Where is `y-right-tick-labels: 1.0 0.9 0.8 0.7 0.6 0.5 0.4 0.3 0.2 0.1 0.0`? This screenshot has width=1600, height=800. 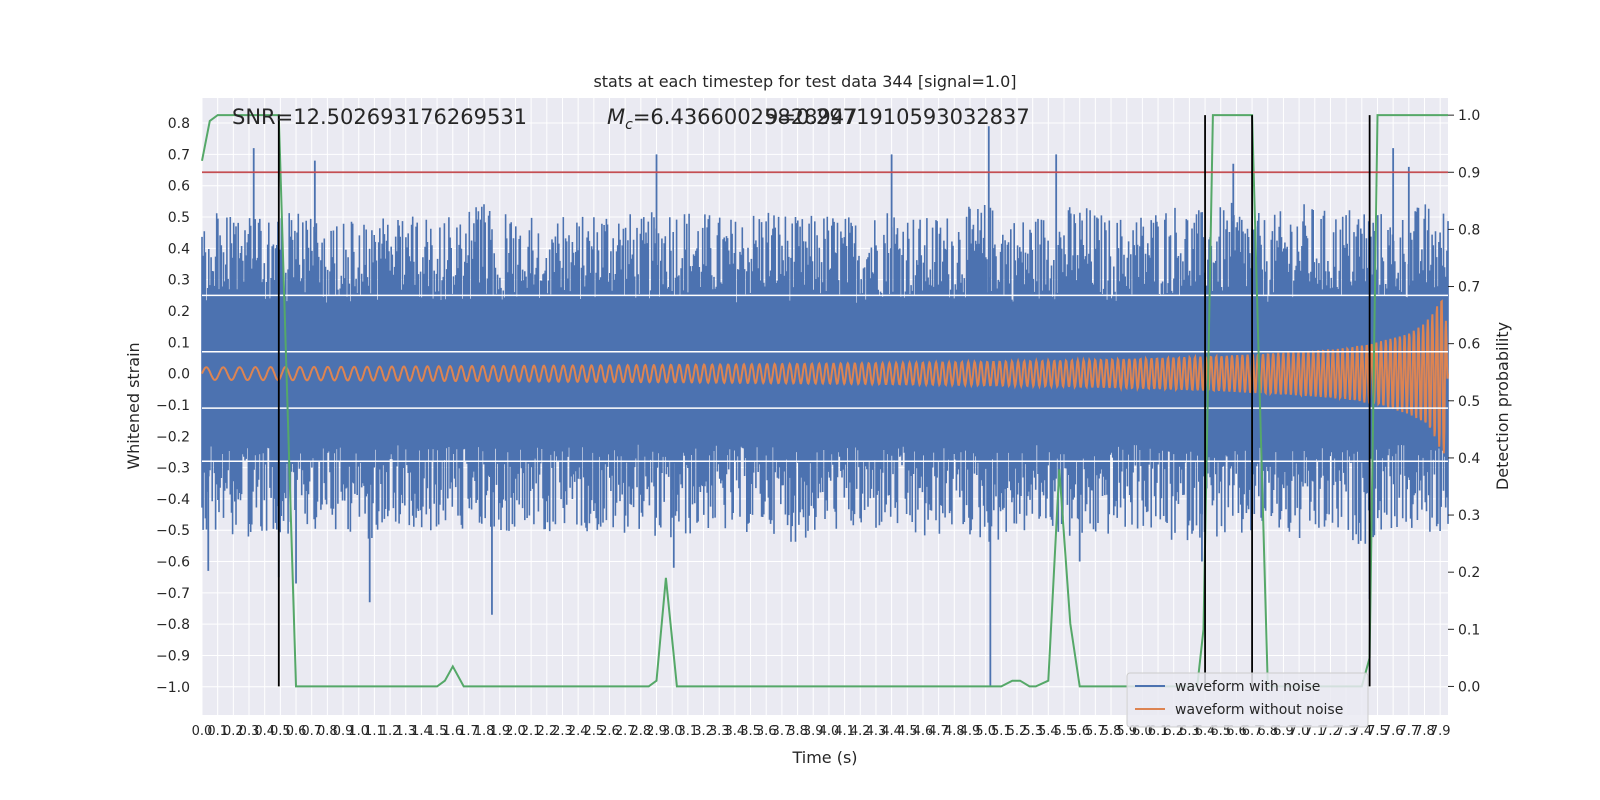
y-right-tick-labels: 1.0 0.9 0.8 0.7 0.6 0.5 0.4 0.3 0.2 0.1 0.0 is located at coordinates (1464, 401).